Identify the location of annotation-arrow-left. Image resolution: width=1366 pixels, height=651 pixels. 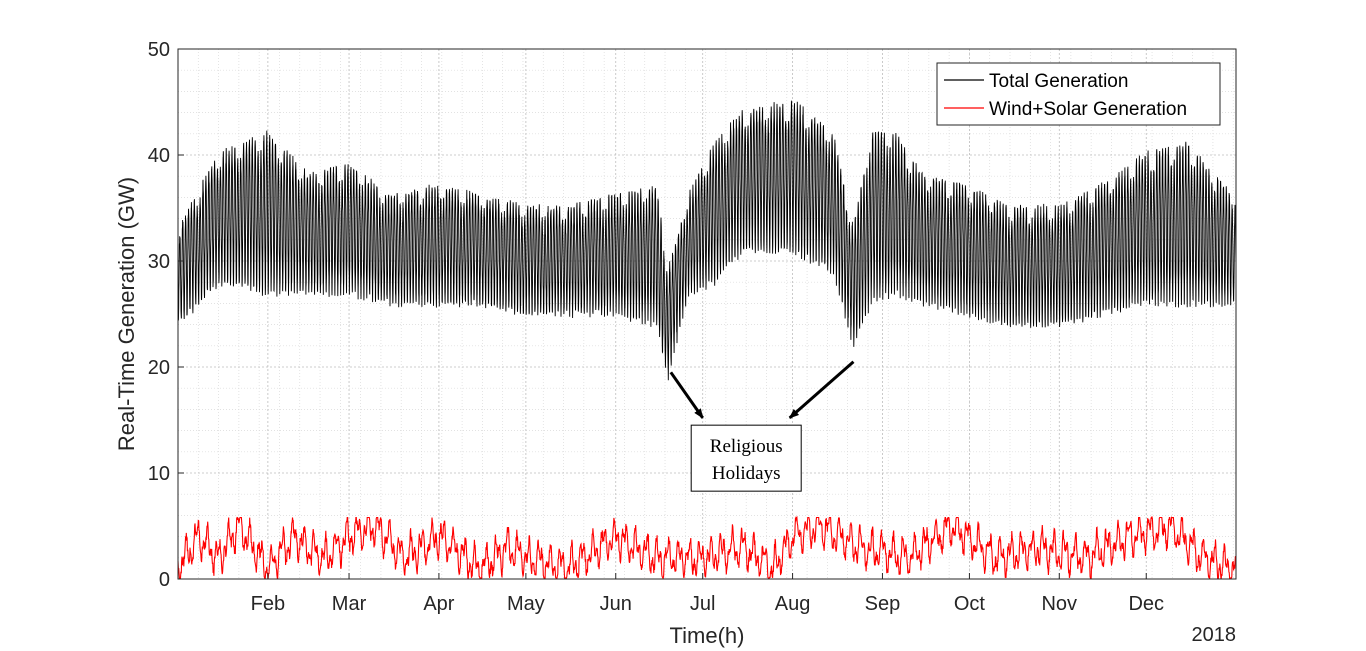
(686, 395).